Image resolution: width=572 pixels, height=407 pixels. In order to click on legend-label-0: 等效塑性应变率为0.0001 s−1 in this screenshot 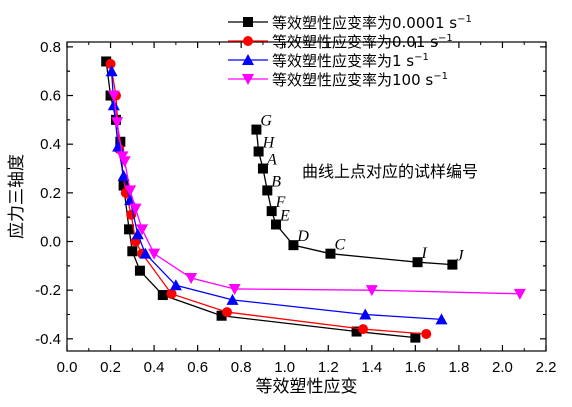, I will do `click(372, 23)`.